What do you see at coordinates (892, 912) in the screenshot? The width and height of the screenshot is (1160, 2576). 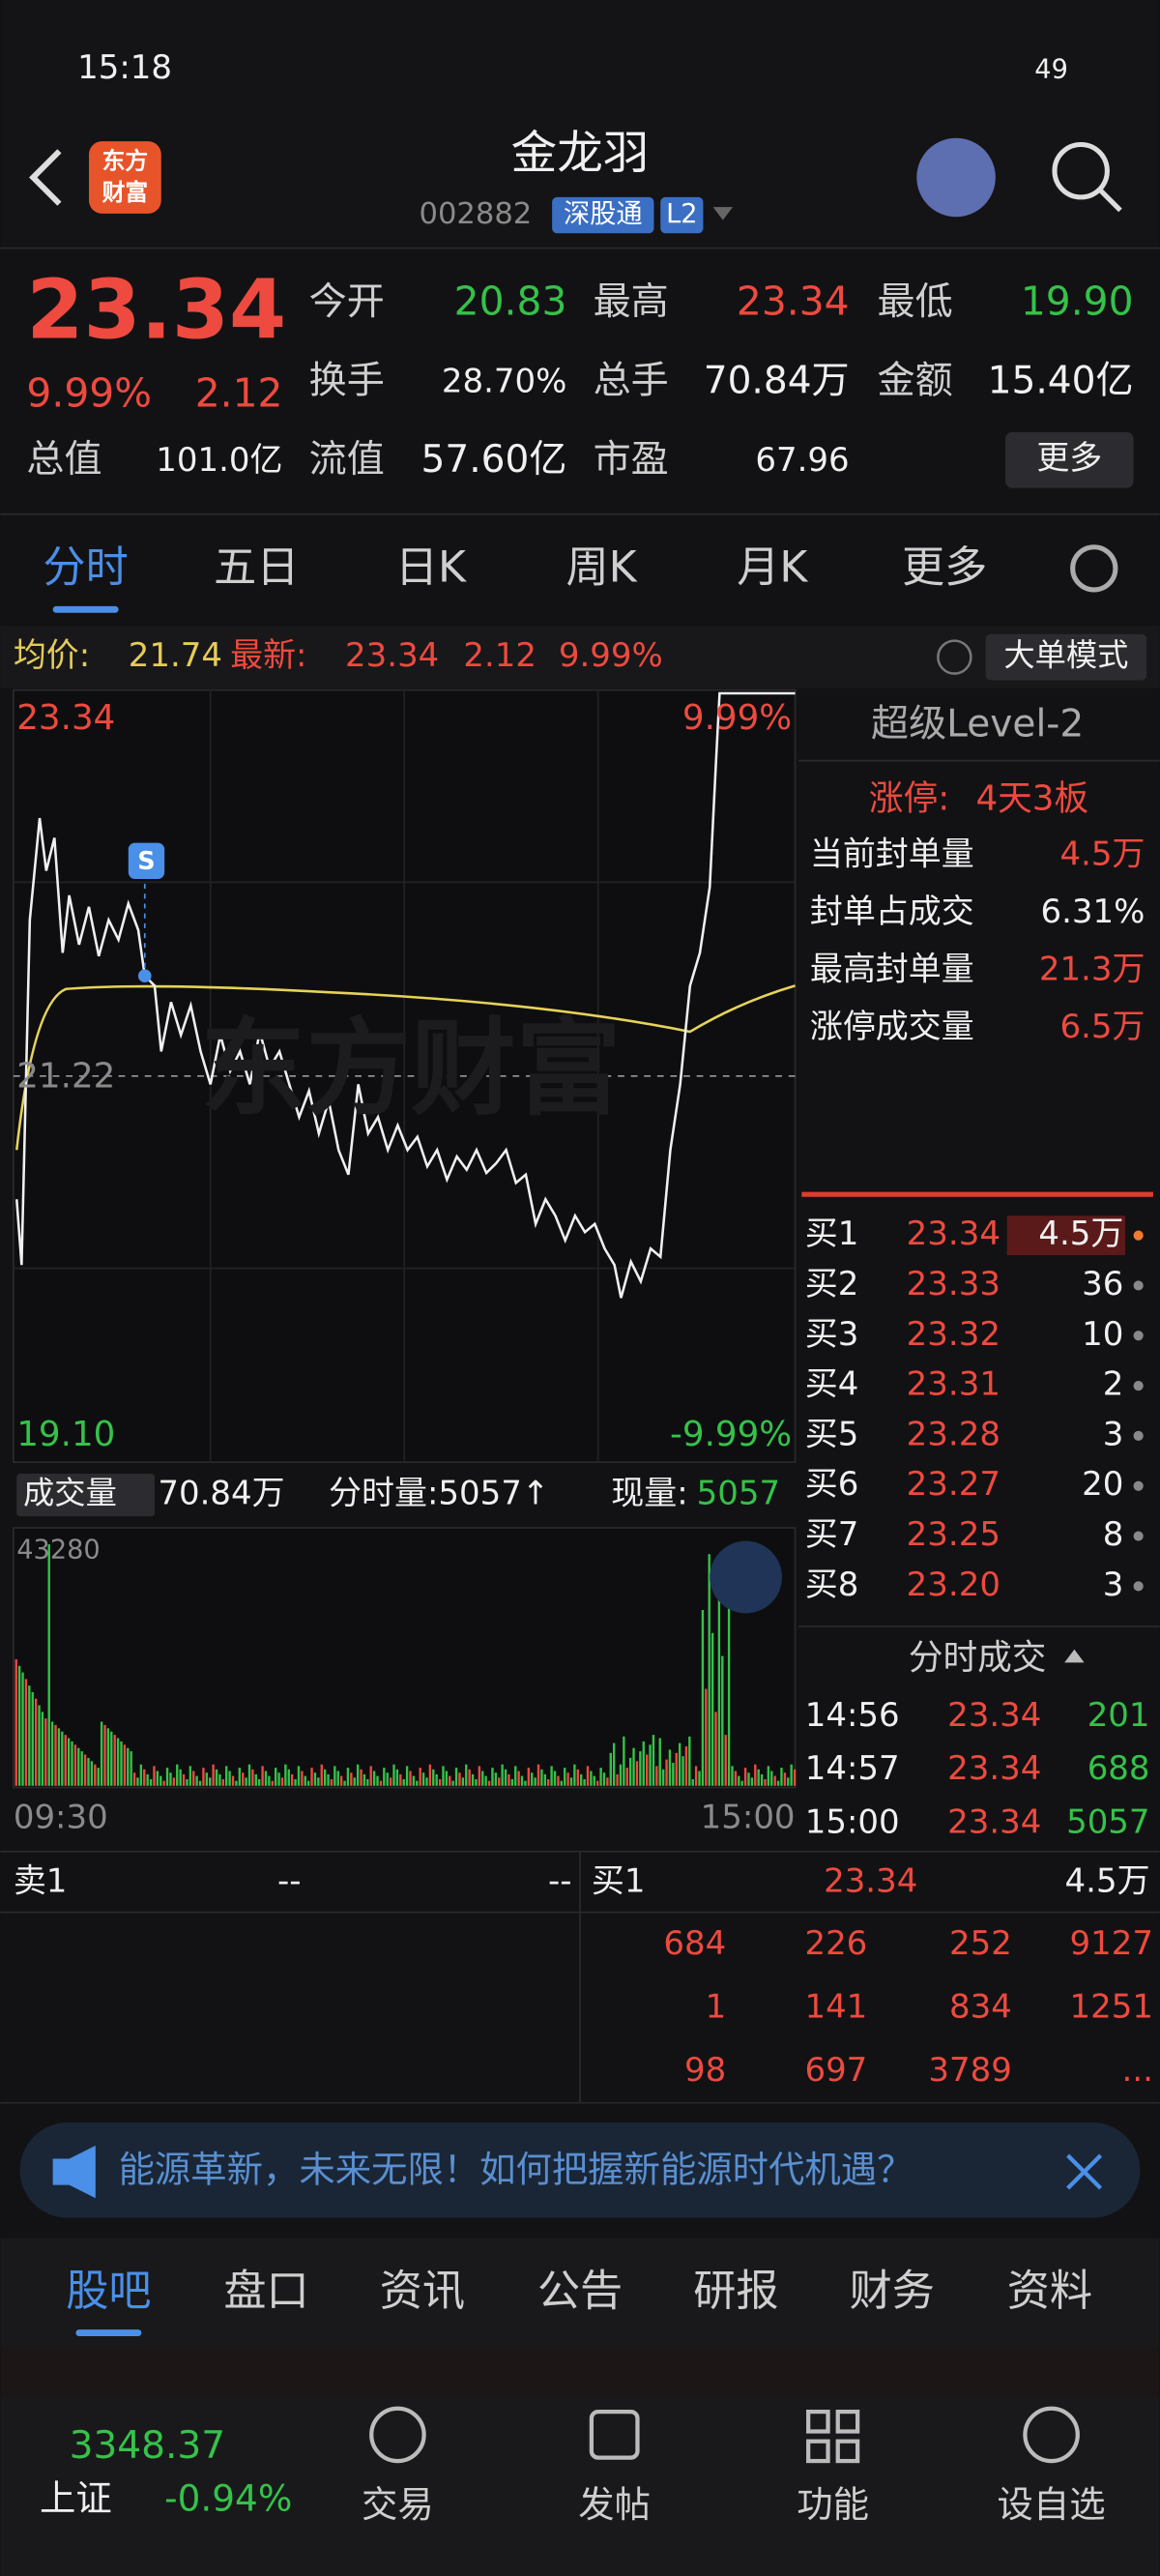 I see `panel-row-label: 封单占成交` at bounding box center [892, 912].